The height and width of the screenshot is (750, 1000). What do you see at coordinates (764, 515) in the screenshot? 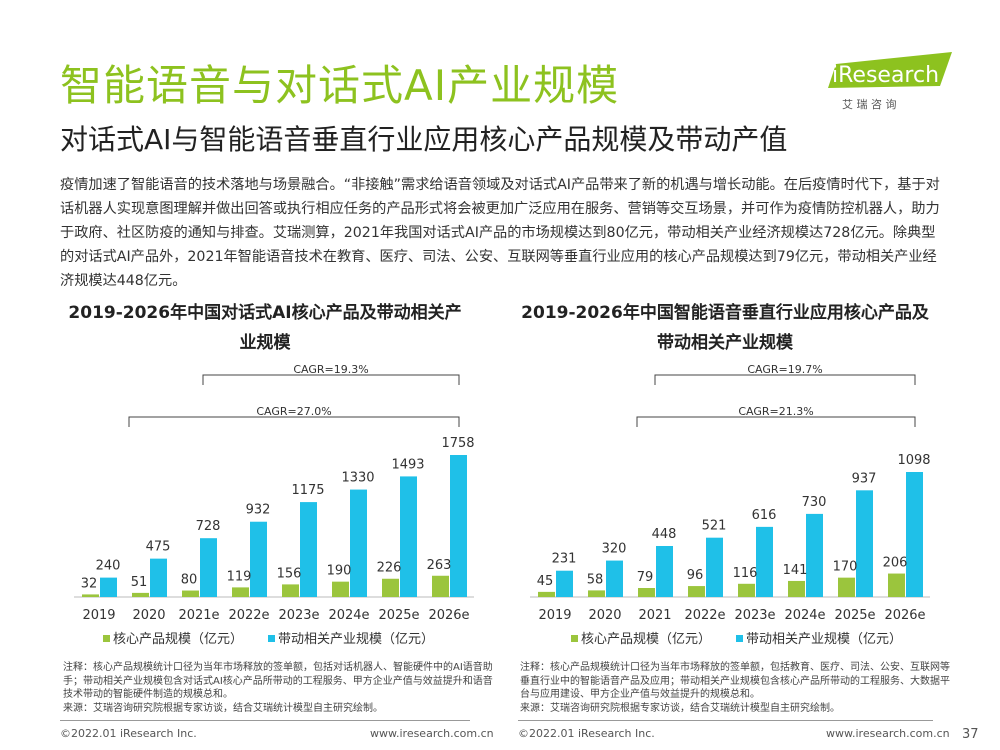
I see `data-label-related: 616` at bounding box center [764, 515].